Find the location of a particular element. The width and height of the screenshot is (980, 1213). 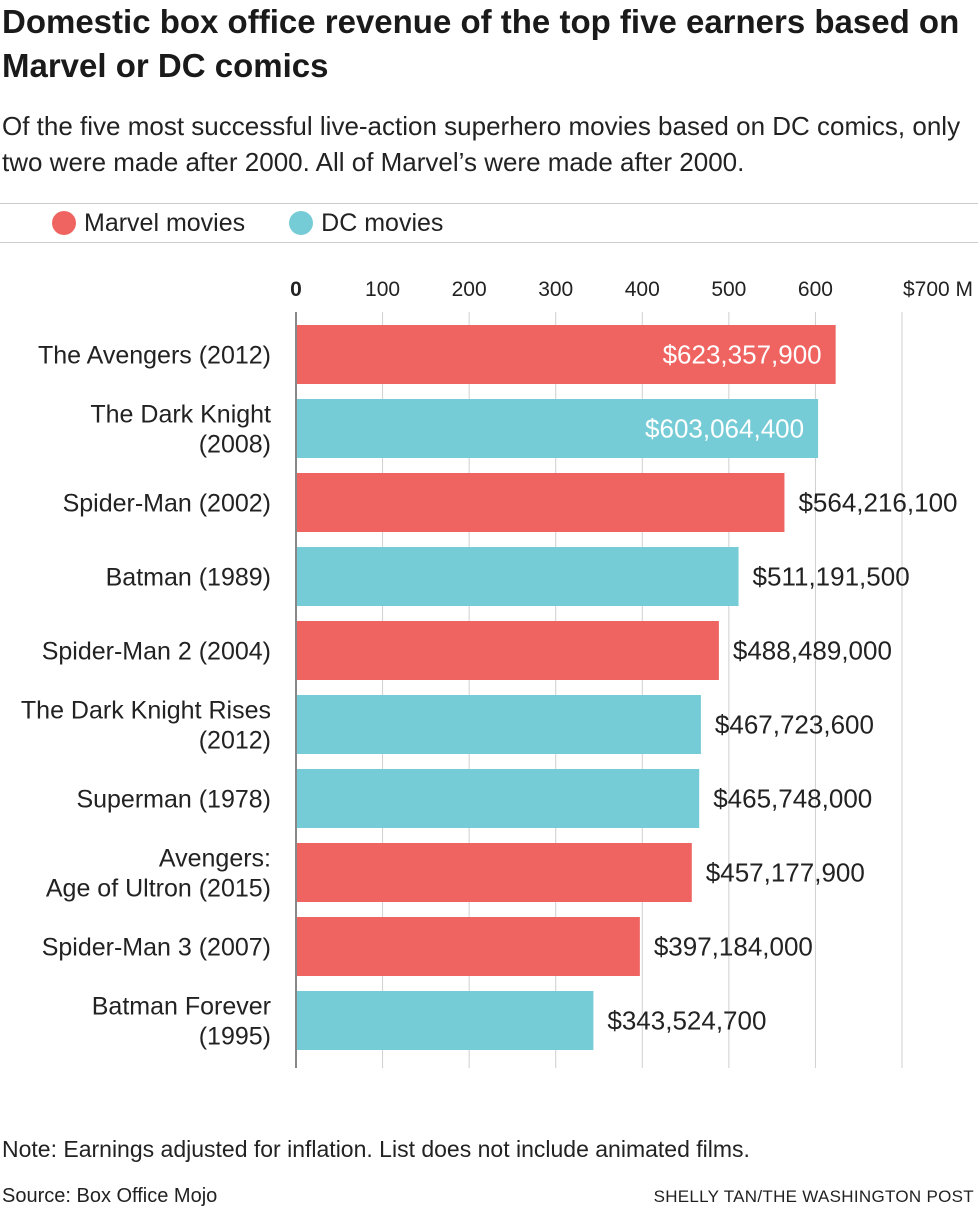

bar-value-label-7: $457,177,900 is located at coordinates (785, 873).